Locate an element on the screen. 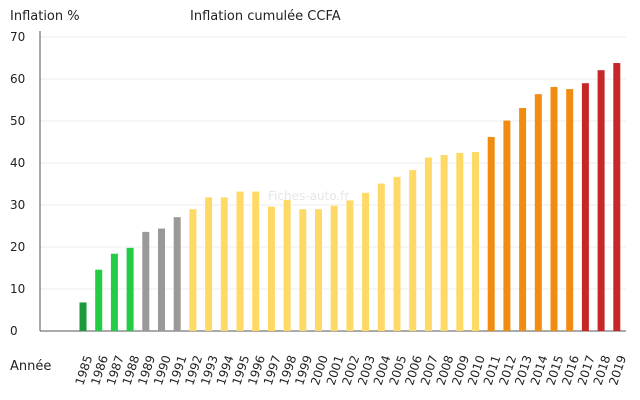 The height and width of the screenshot is (400, 640). y-tick-label: 10 is located at coordinates (17, 289).